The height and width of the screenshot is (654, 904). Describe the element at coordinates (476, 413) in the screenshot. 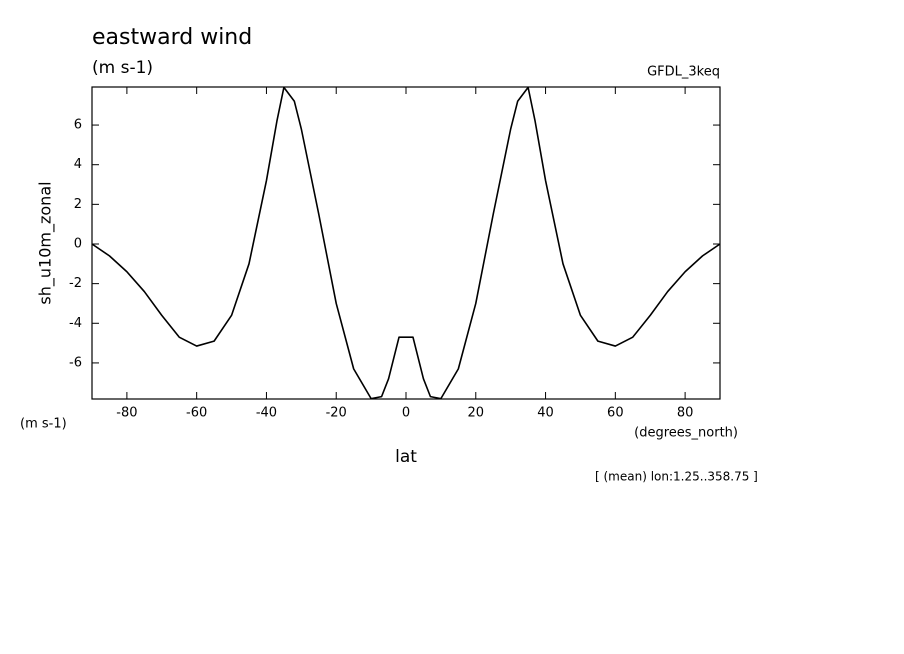

I see `x-tick-label: 20` at that location.